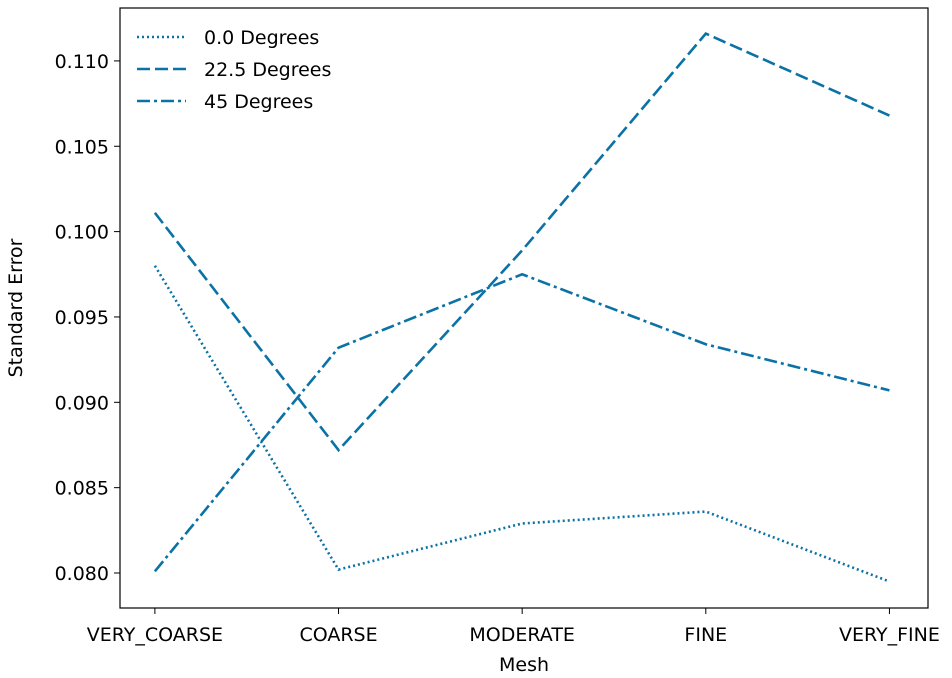  What do you see at coordinates (82, 62) in the screenshot?
I see `y-tick-label: 0.110` at bounding box center [82, 62].